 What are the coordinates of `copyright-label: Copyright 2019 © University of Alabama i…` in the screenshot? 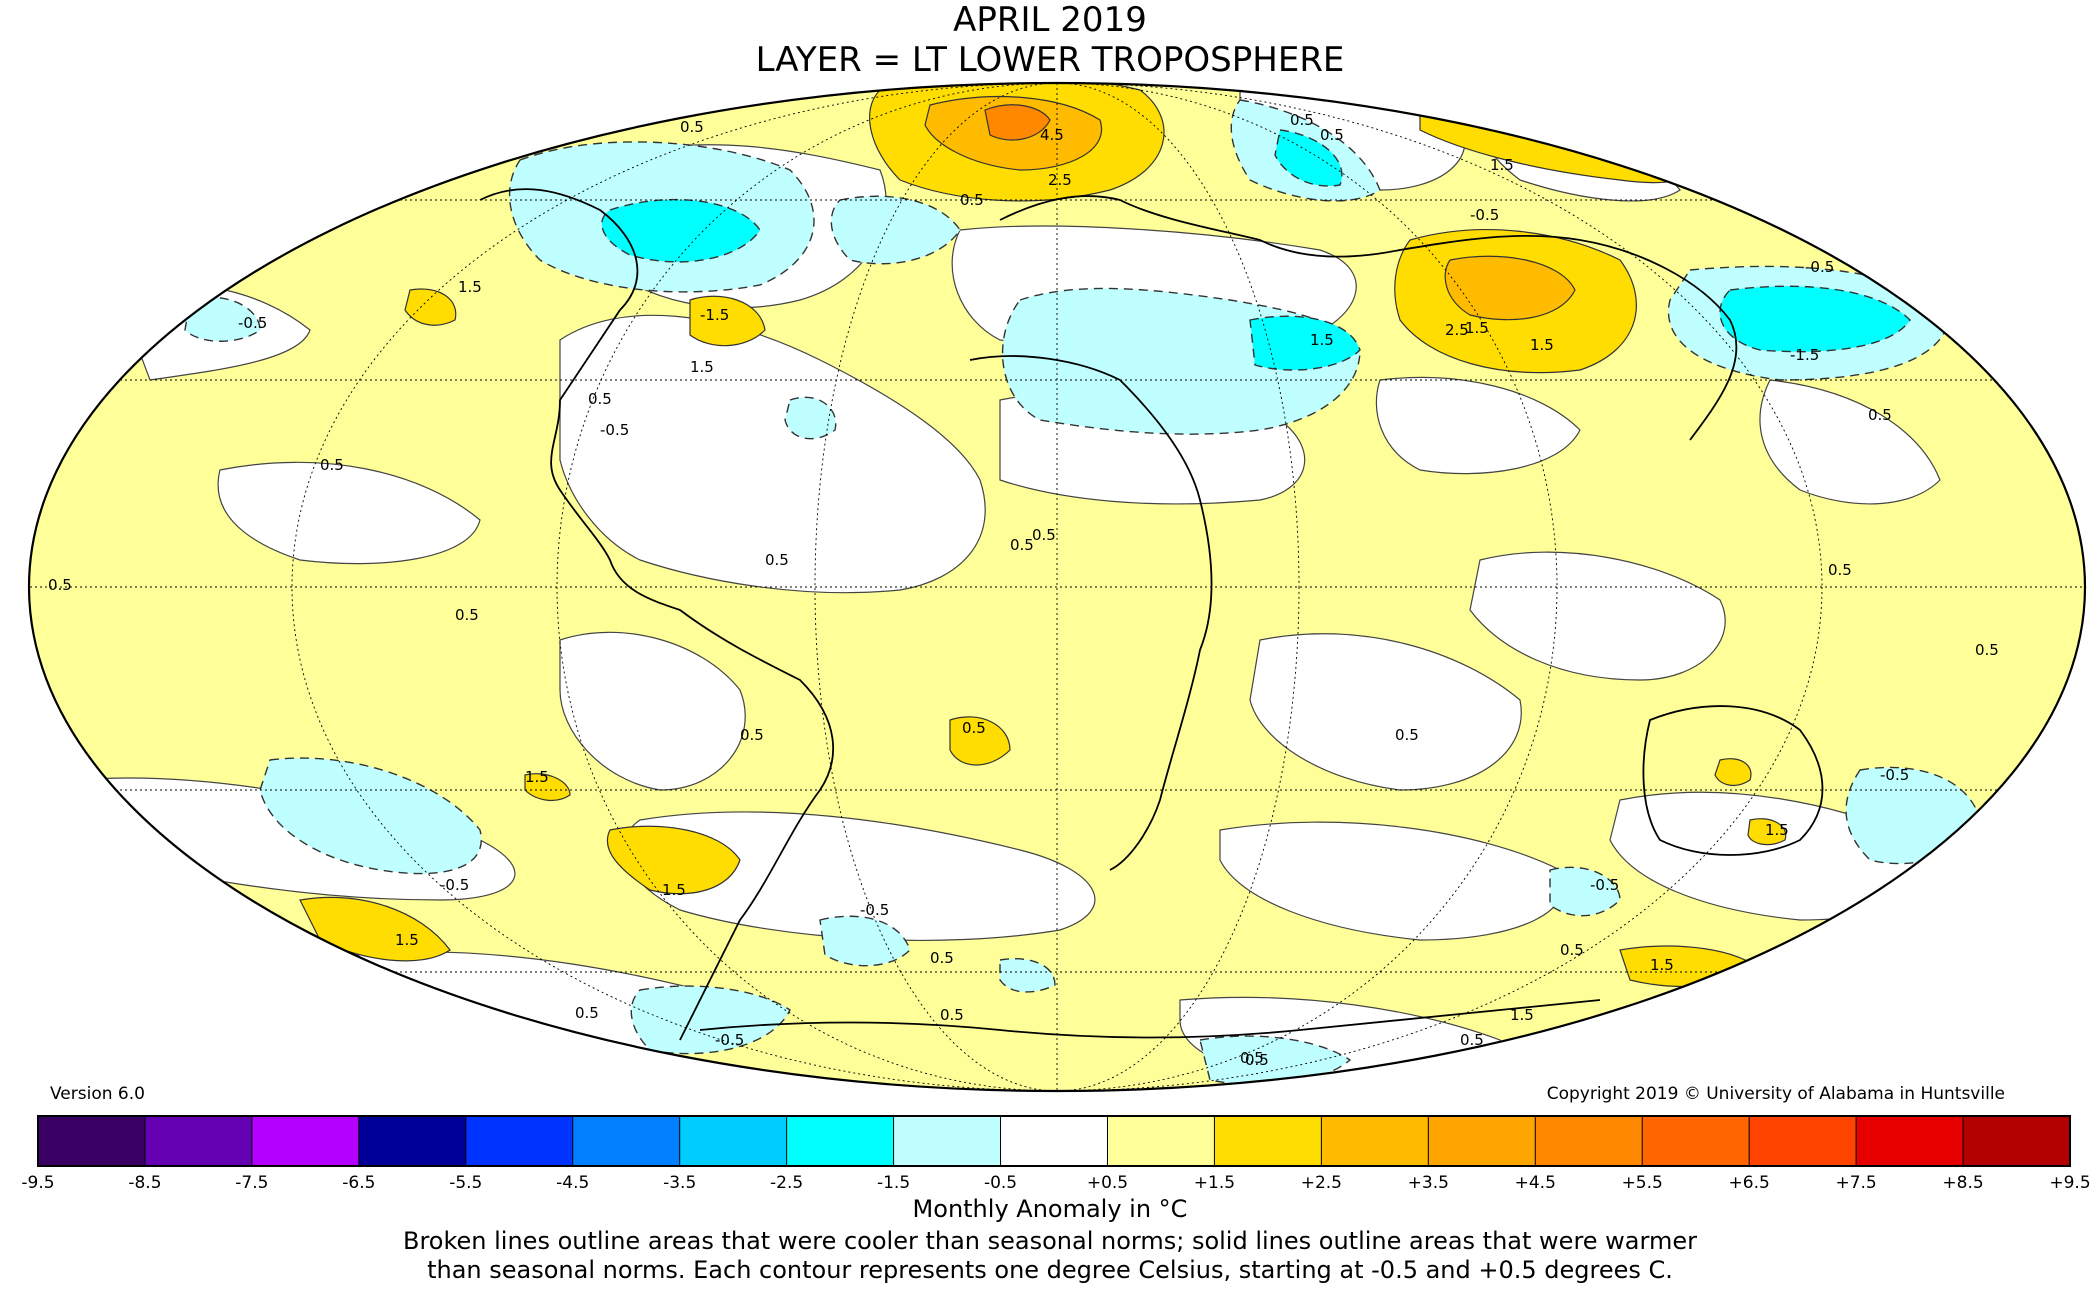 It's located at (1775, 1094).